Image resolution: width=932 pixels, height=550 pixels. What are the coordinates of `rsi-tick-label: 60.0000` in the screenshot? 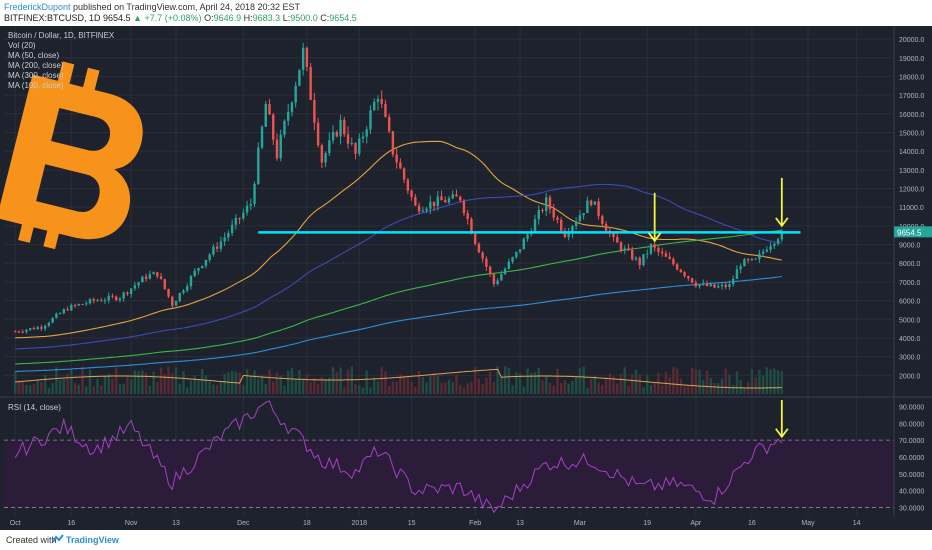 It's located at (911, 458).